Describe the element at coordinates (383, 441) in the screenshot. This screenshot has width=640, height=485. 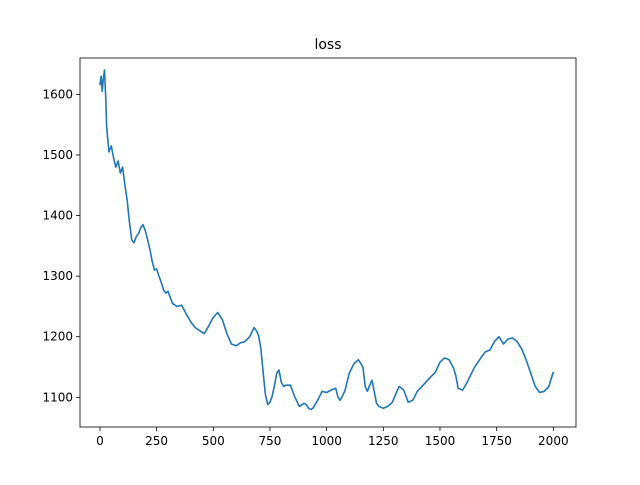
I see `x-tick-label: 1250` at that location.